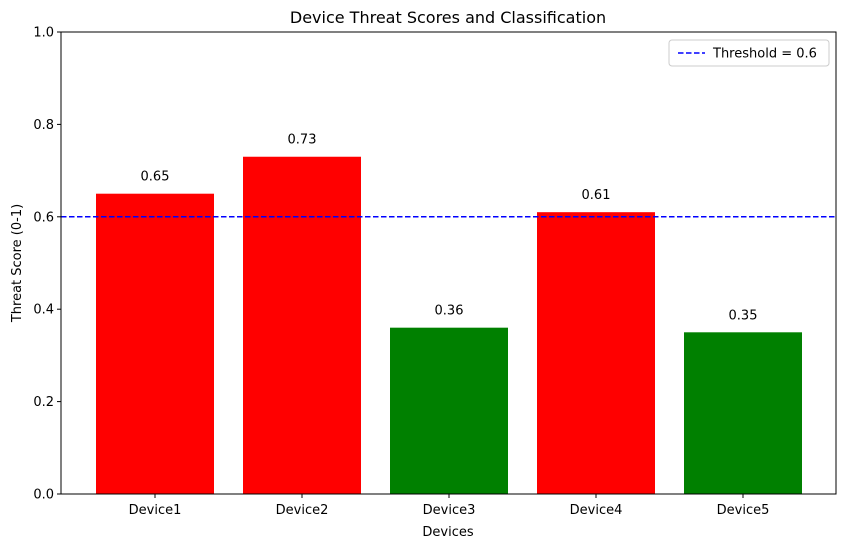 This screenshot has width=846, height=547. What do you see at coordinates (43, 217) in the screenshot?
I see `y-tick-label: 0.6` at bounding box center [43, 217].